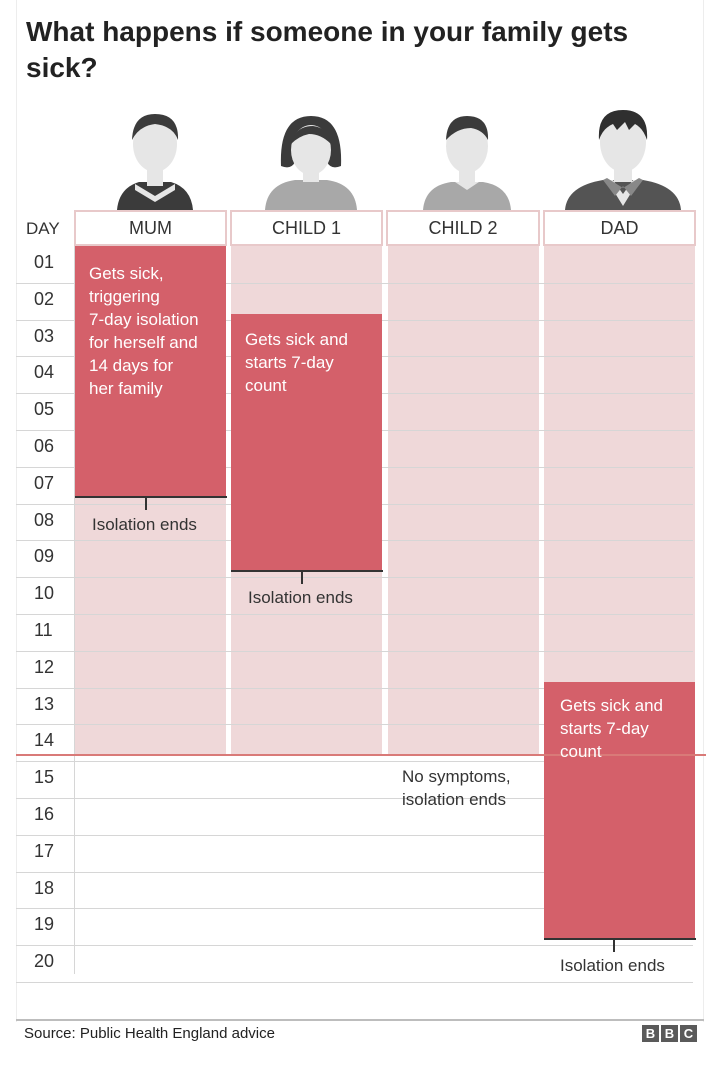 The width and height of the screenshot is (712, 1066). What do you see at coordinates (463, 500) in the screenshot?
I see `child-2-isolation-bar` at bounding box center [463, 500].